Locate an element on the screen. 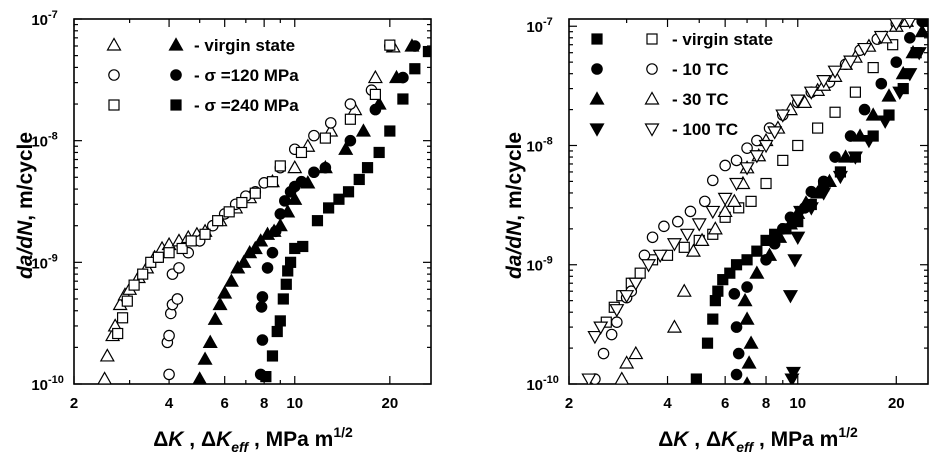 This screenshot has width=930, height=464. x-axis-label: ΔK , ΔKeff , MPa m1/2 is located at coordinates (253, 439).